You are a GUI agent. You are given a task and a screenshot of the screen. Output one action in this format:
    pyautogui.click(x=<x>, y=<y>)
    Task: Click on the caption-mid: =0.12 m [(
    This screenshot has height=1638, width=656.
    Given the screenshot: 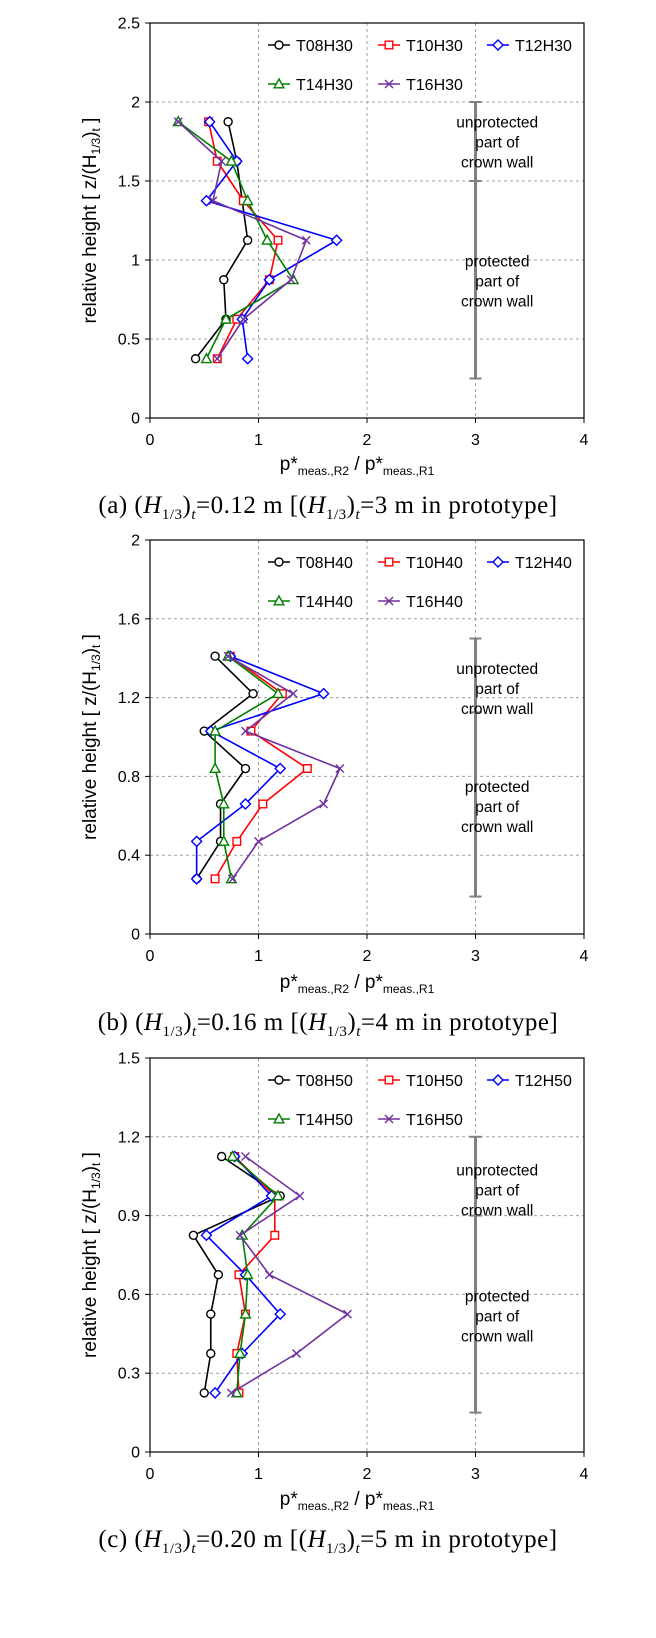 What is the action you would take?
    pyautogui.click(x=251, y=505)
    